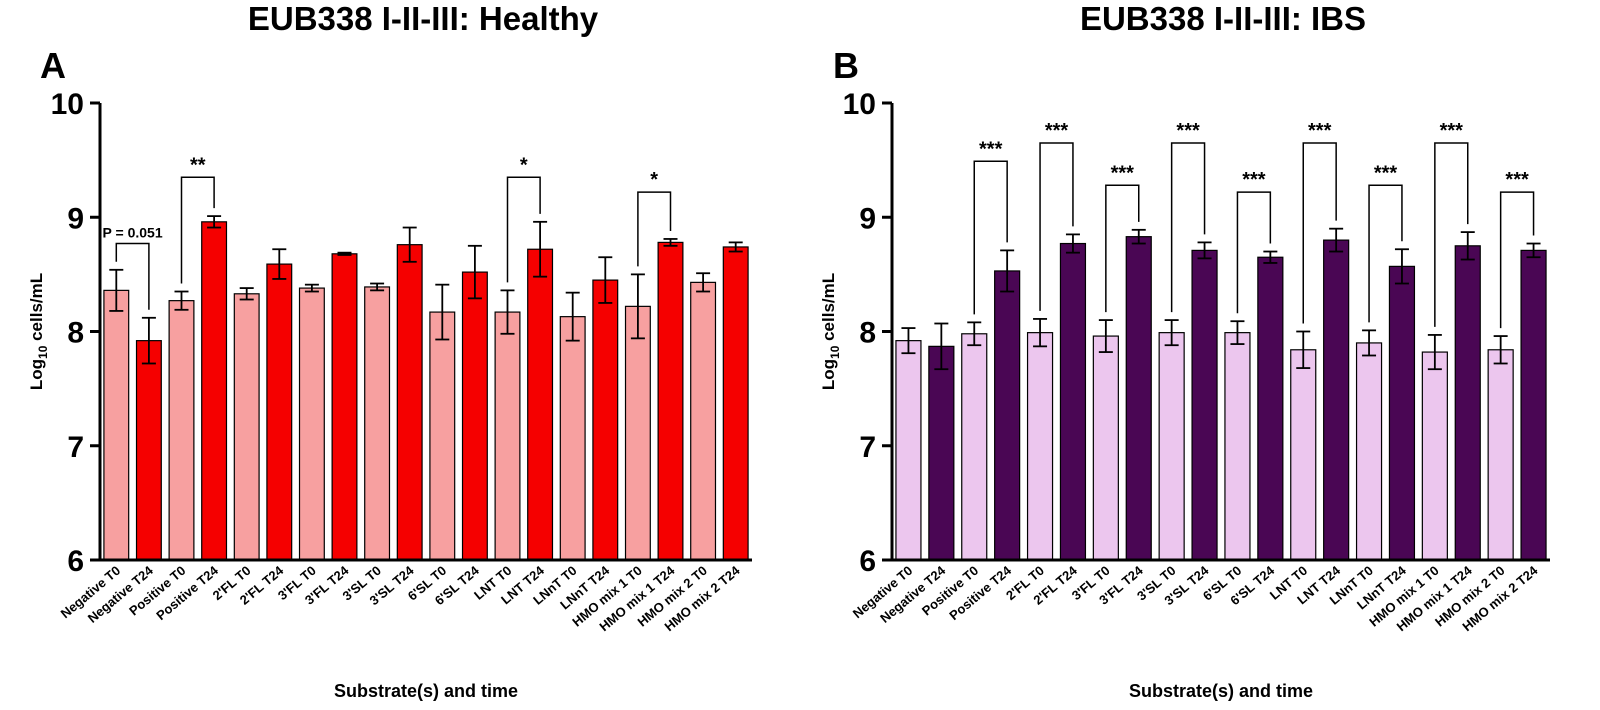 This screenshot has height=710, width=1600. What do you see at coordinates (828, 309) in the screenshot?
I see `y-axis-label-unit: cells/mL` at bounding box center [828, 309].